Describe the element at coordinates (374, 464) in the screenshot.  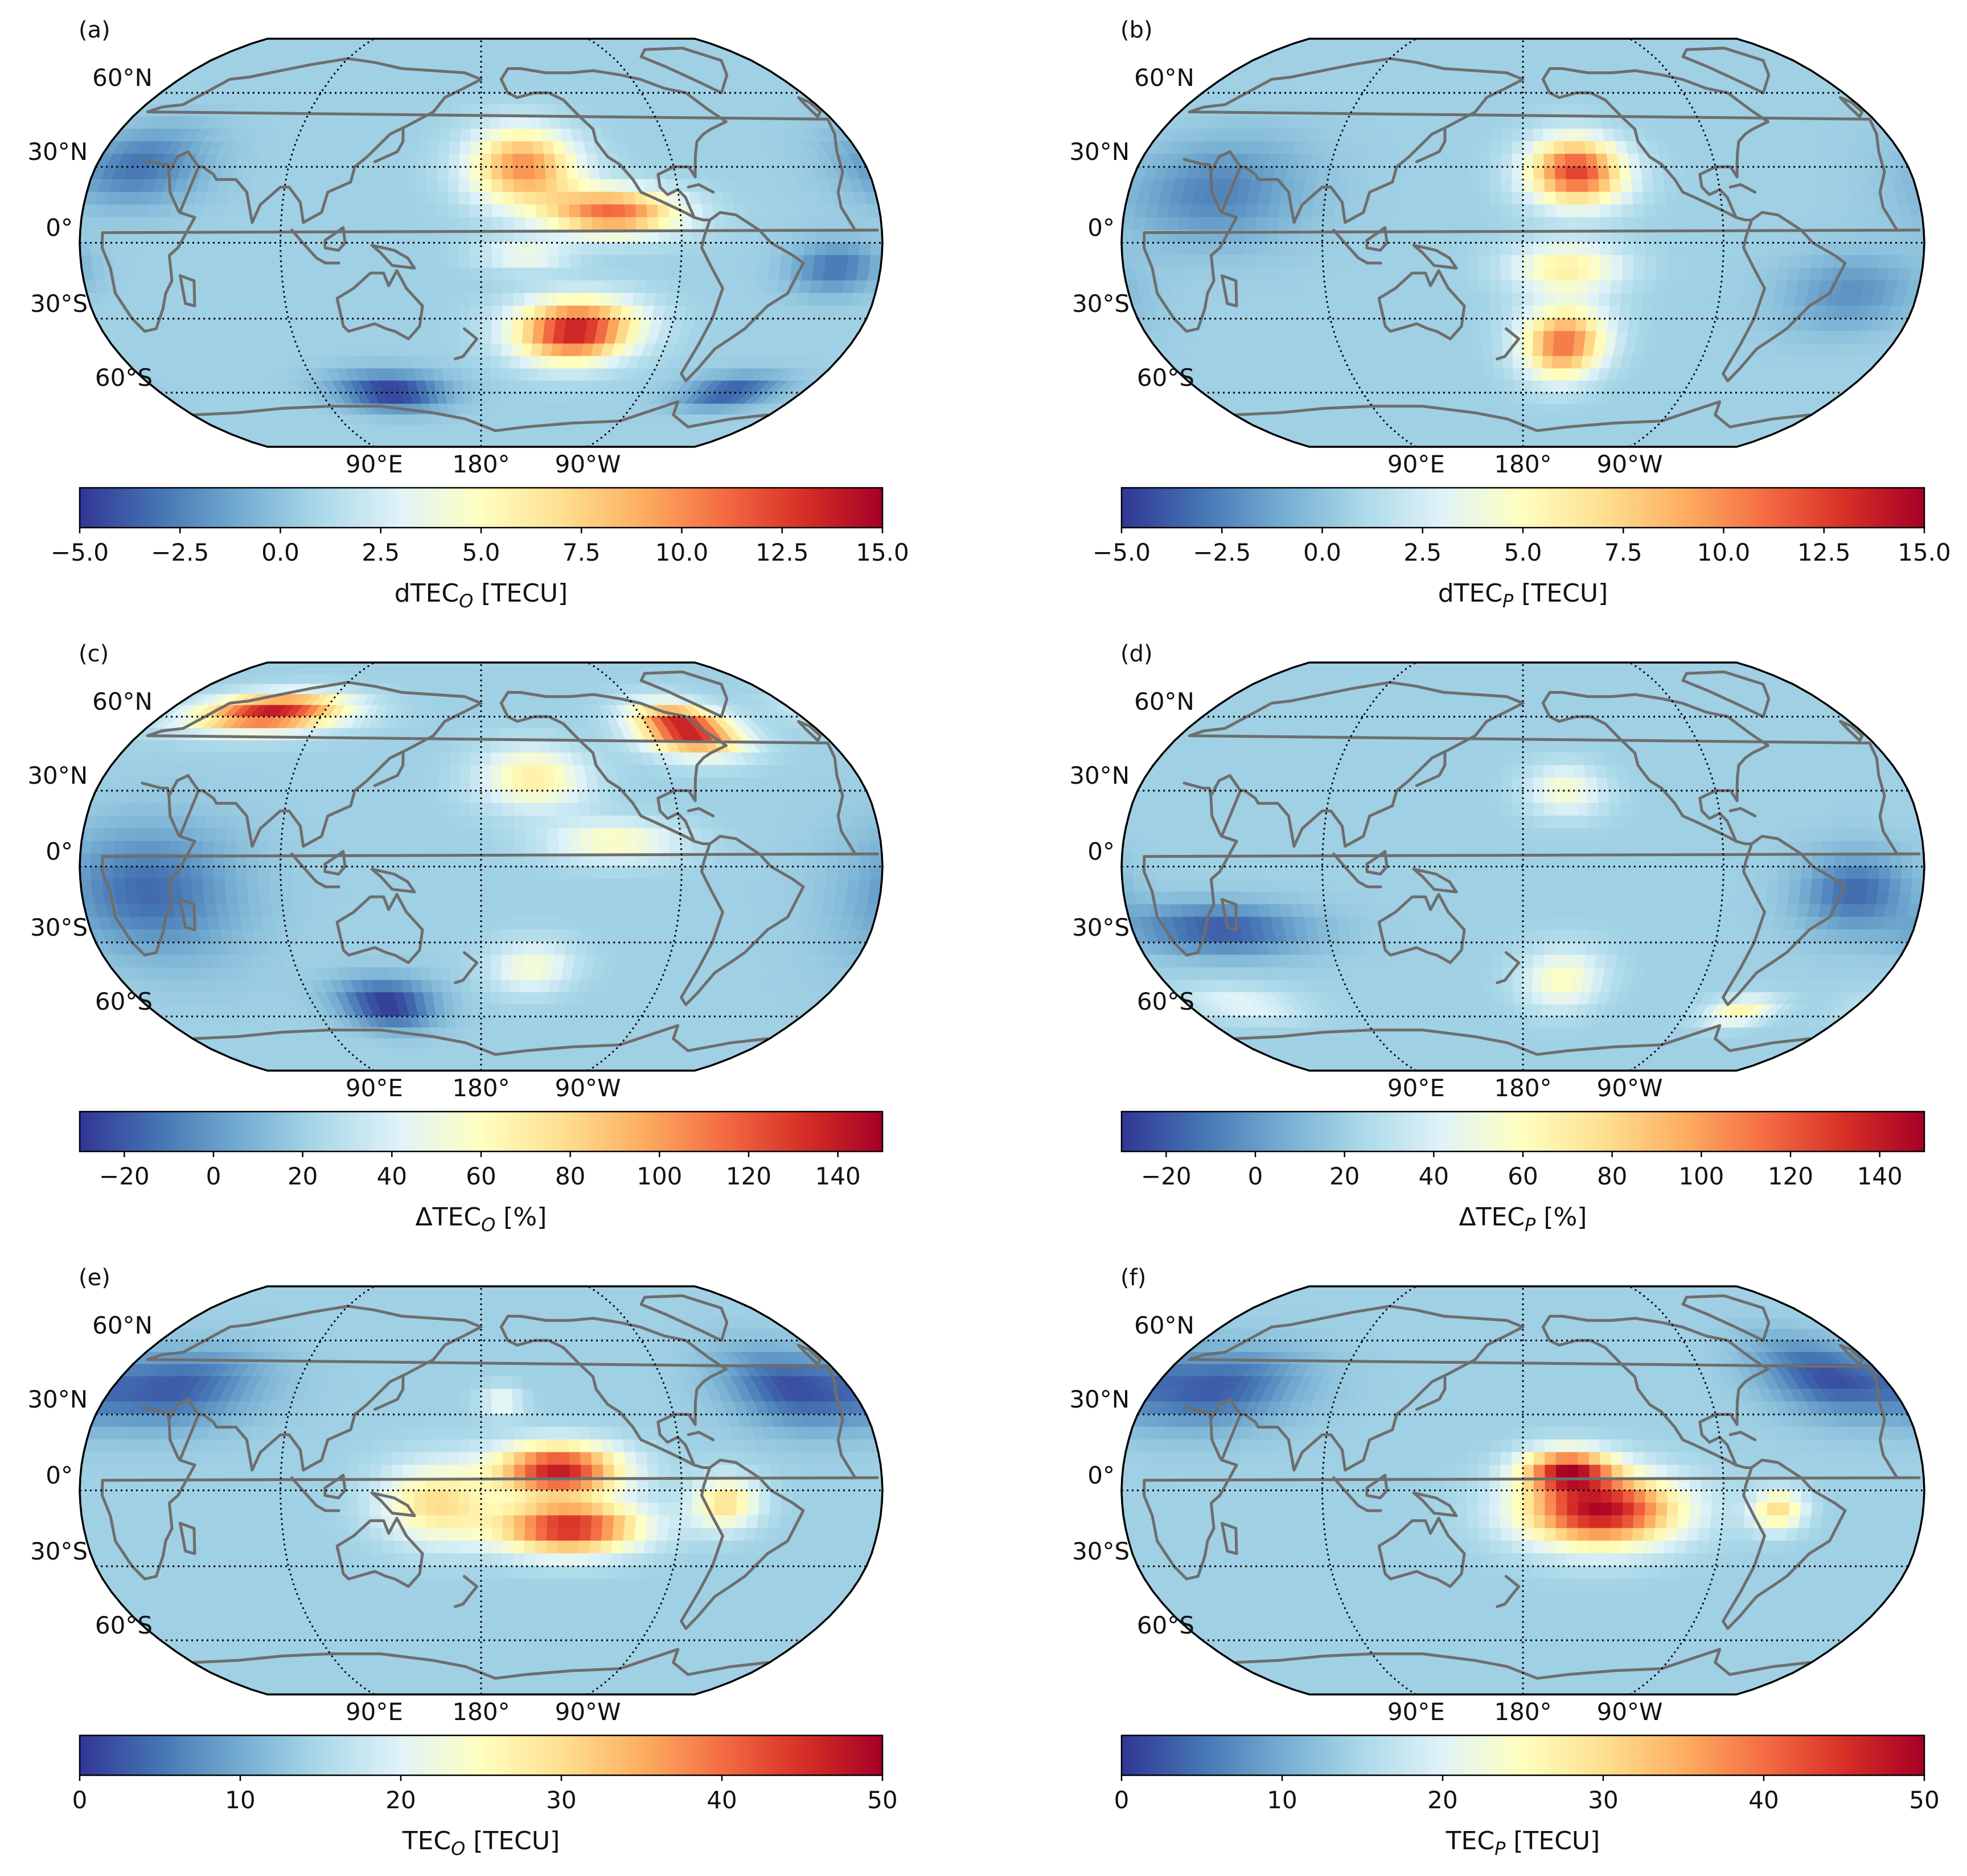
I see `lon-label: 90°E` at that location.